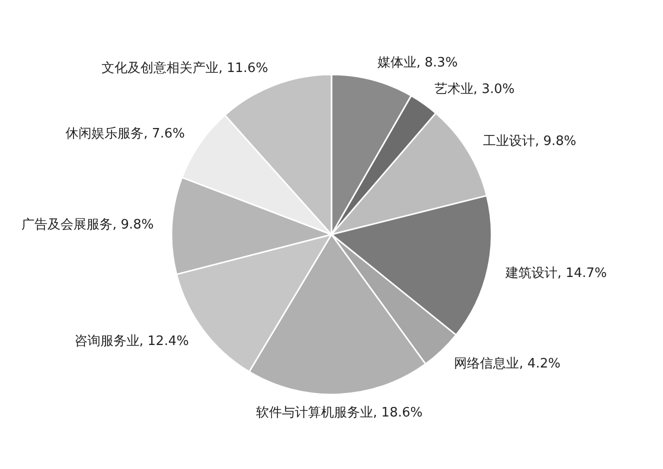 This screenshot has width=663, height=469. I want to click on slice-label: 建筑设计, 14.7%, so click(555, 273).